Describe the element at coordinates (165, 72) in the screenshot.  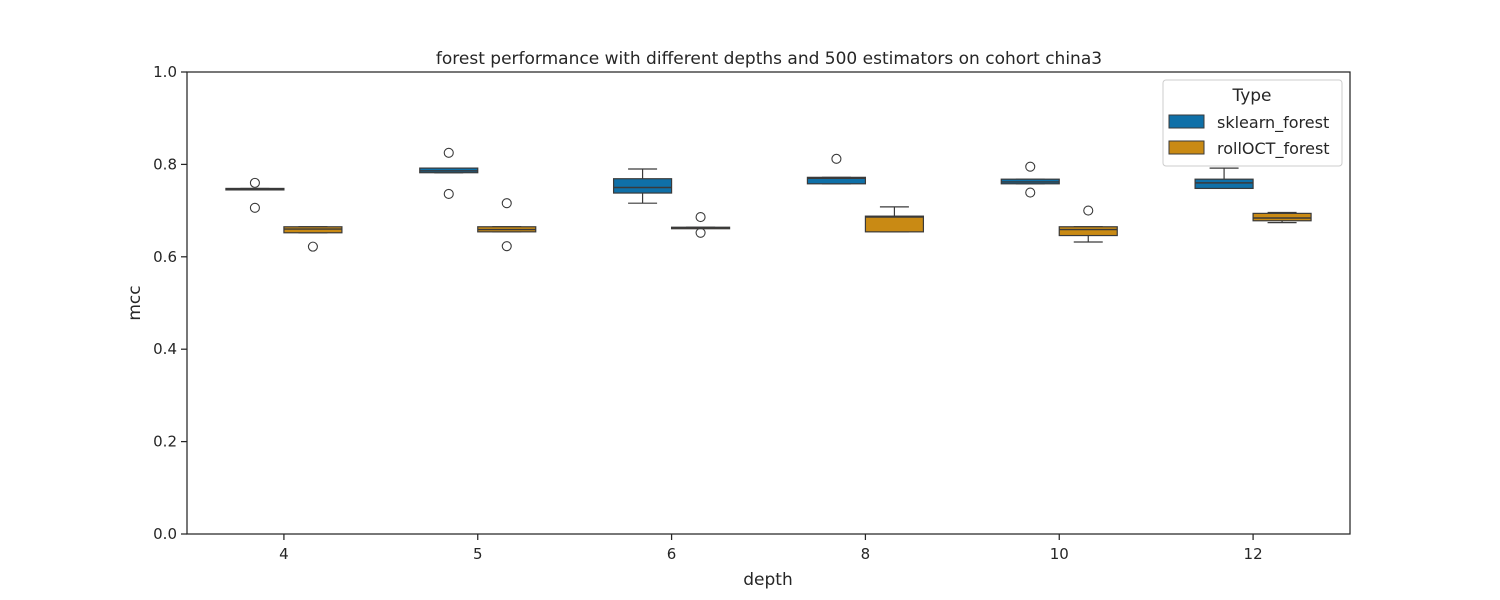
I see `y-tick-label: 1.0` at that location.